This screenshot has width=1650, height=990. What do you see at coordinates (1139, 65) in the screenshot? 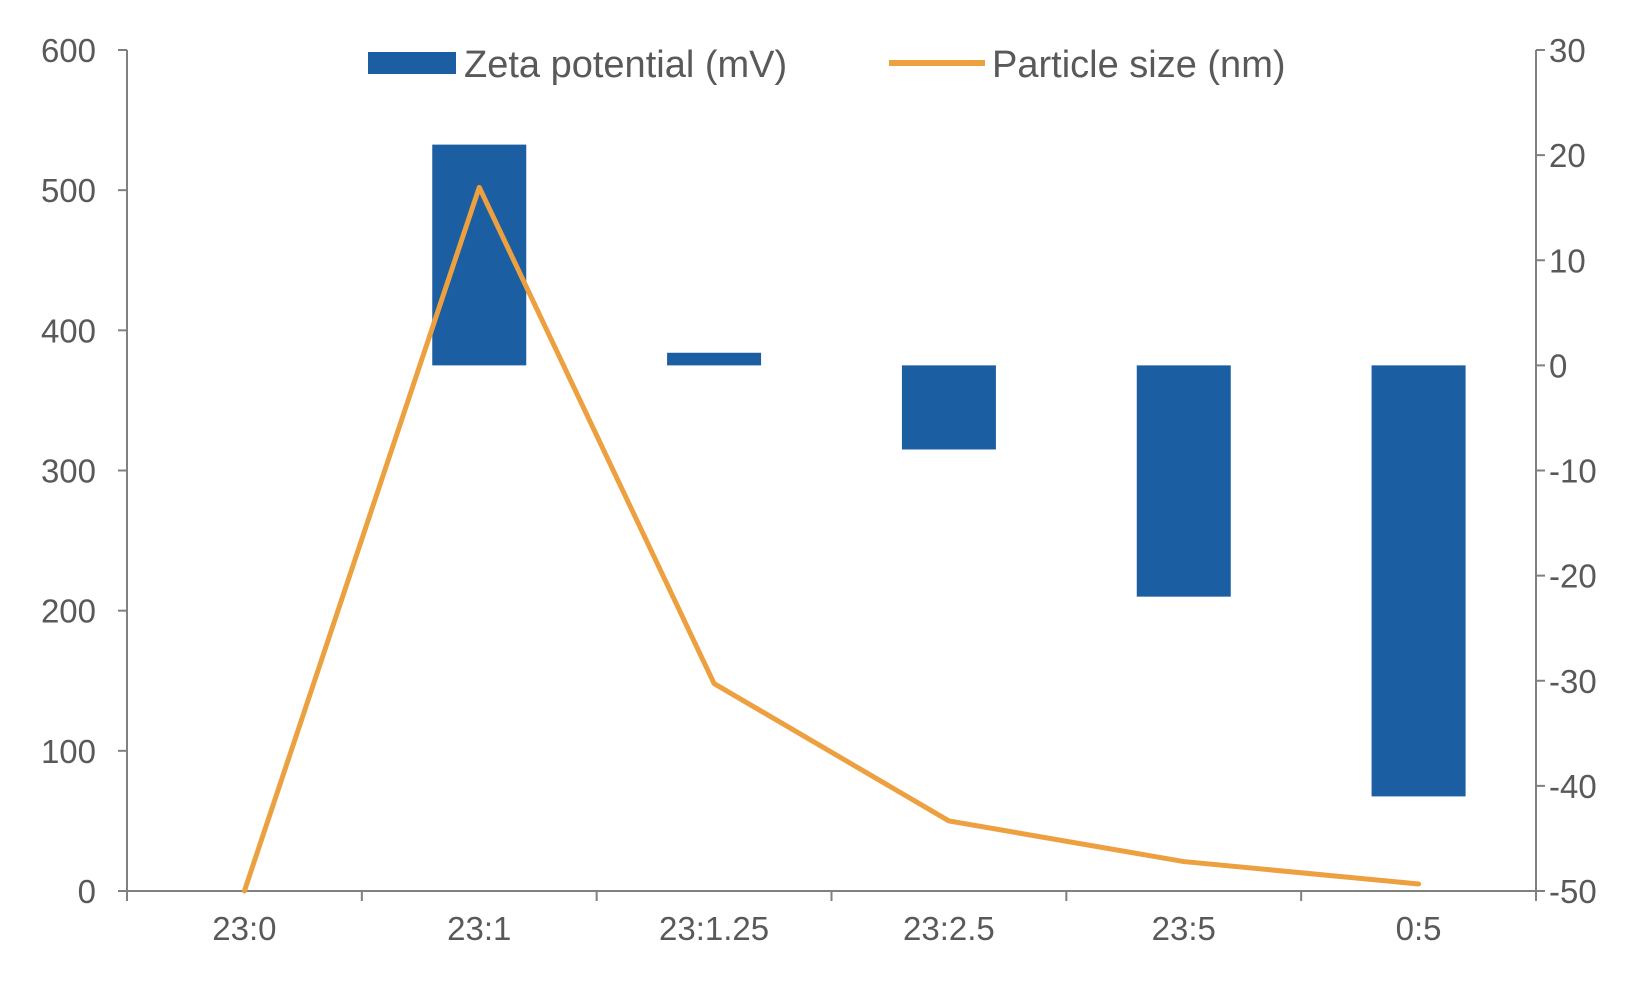
I see `legend-label-particle-size: Particle size (nm)` at bounding box center [1139, 65].